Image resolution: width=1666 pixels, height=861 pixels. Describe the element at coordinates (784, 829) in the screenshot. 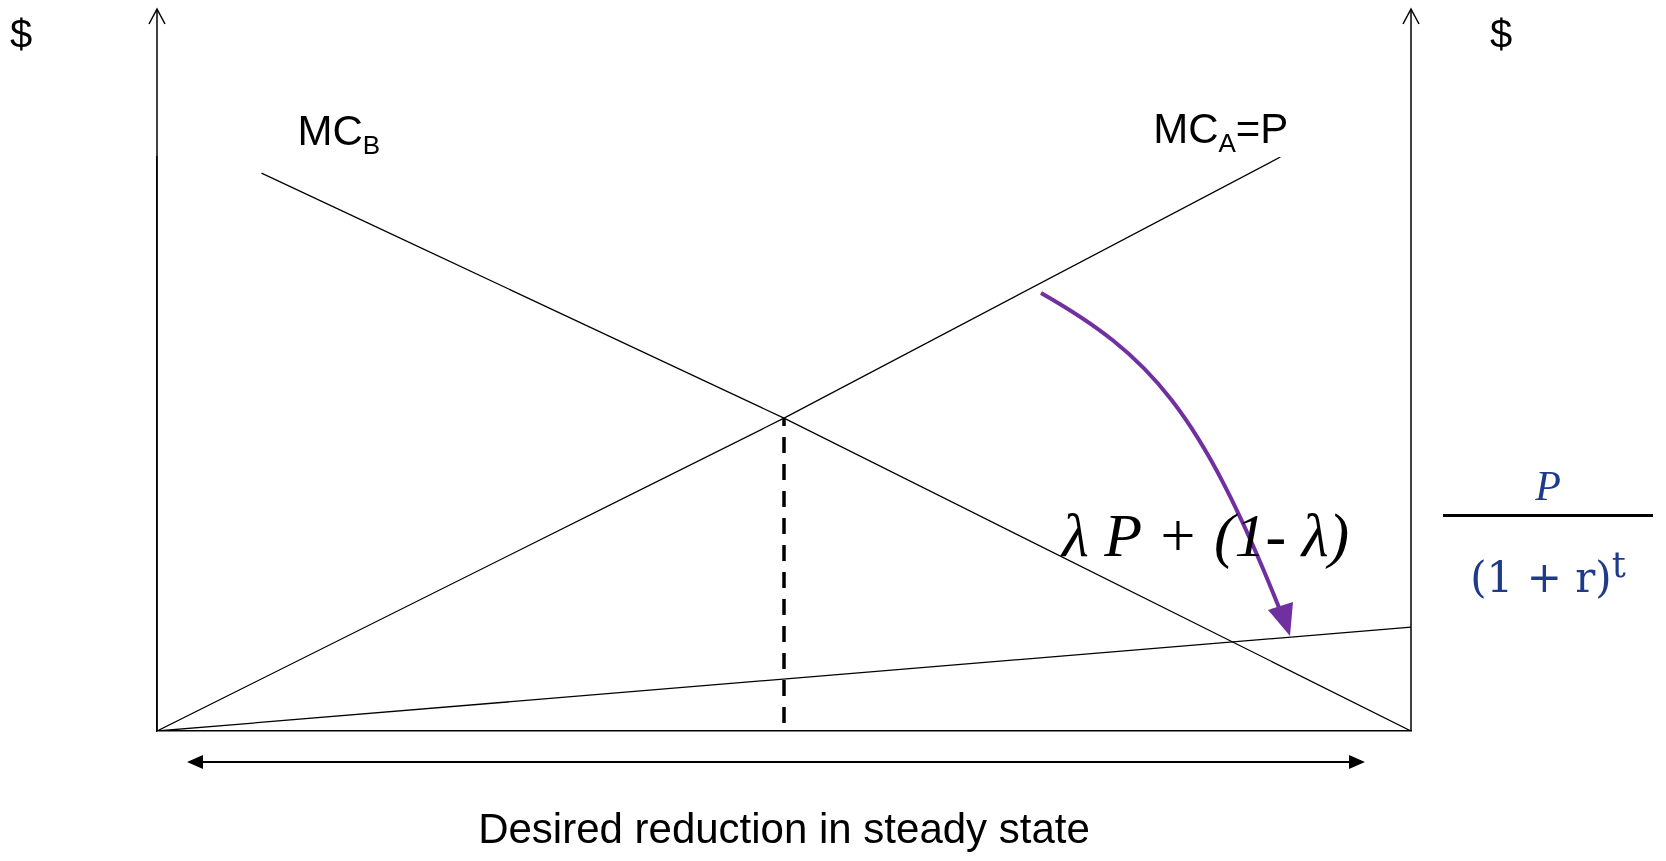

I see `x-axis-title: Desired reduction in steady state` at that location.